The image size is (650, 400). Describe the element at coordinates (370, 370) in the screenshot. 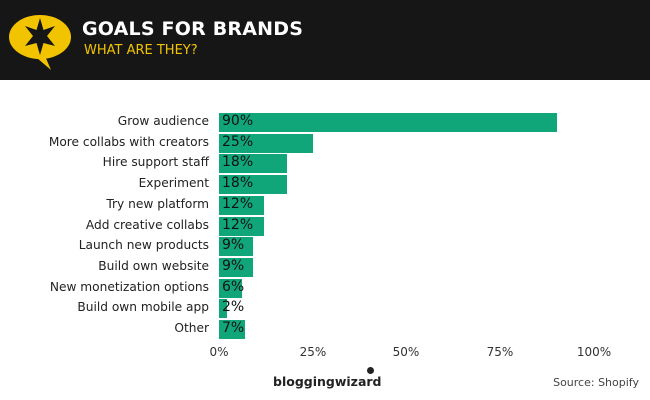

I see `brand-bubble-icon` at that location.